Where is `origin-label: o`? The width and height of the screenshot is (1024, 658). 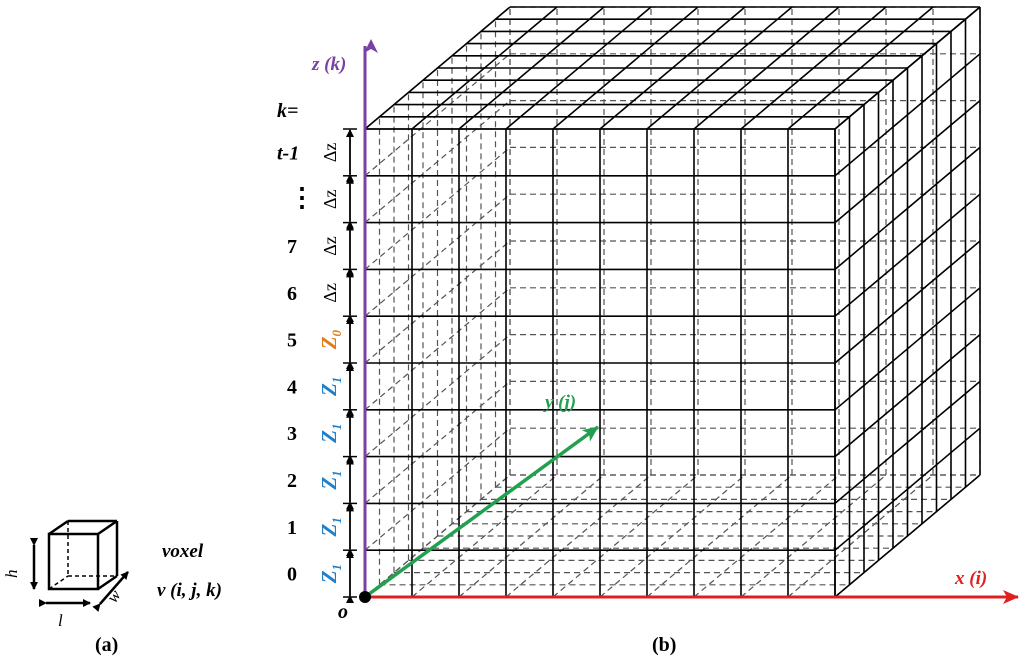 origin-label: o is located at coordinates (343, 612).